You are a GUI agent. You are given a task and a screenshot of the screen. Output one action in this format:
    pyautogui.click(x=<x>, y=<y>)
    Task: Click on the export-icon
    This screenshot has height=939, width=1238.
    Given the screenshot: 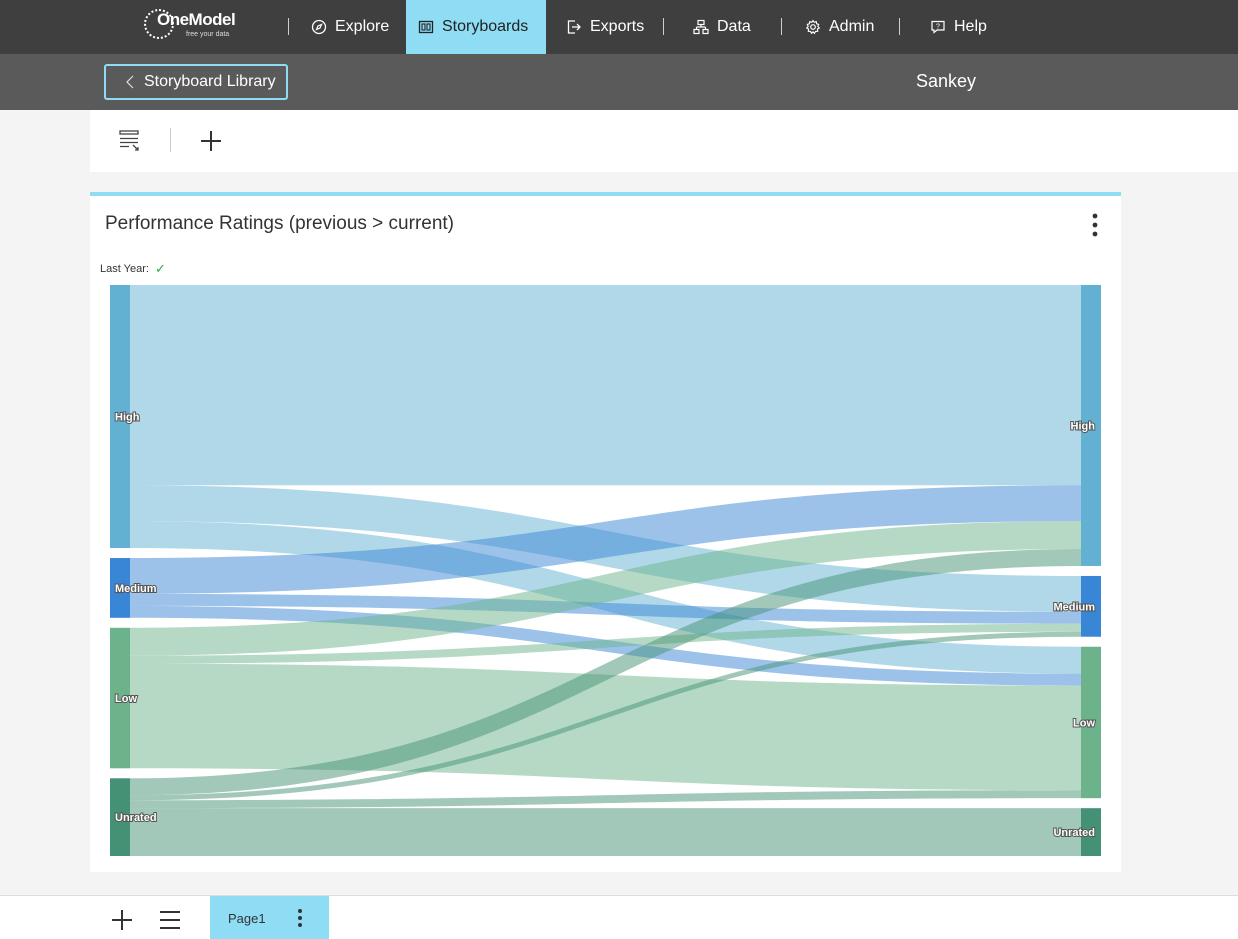 What is the action you would take?
    pyautogui.click(x=574, y=27)
    